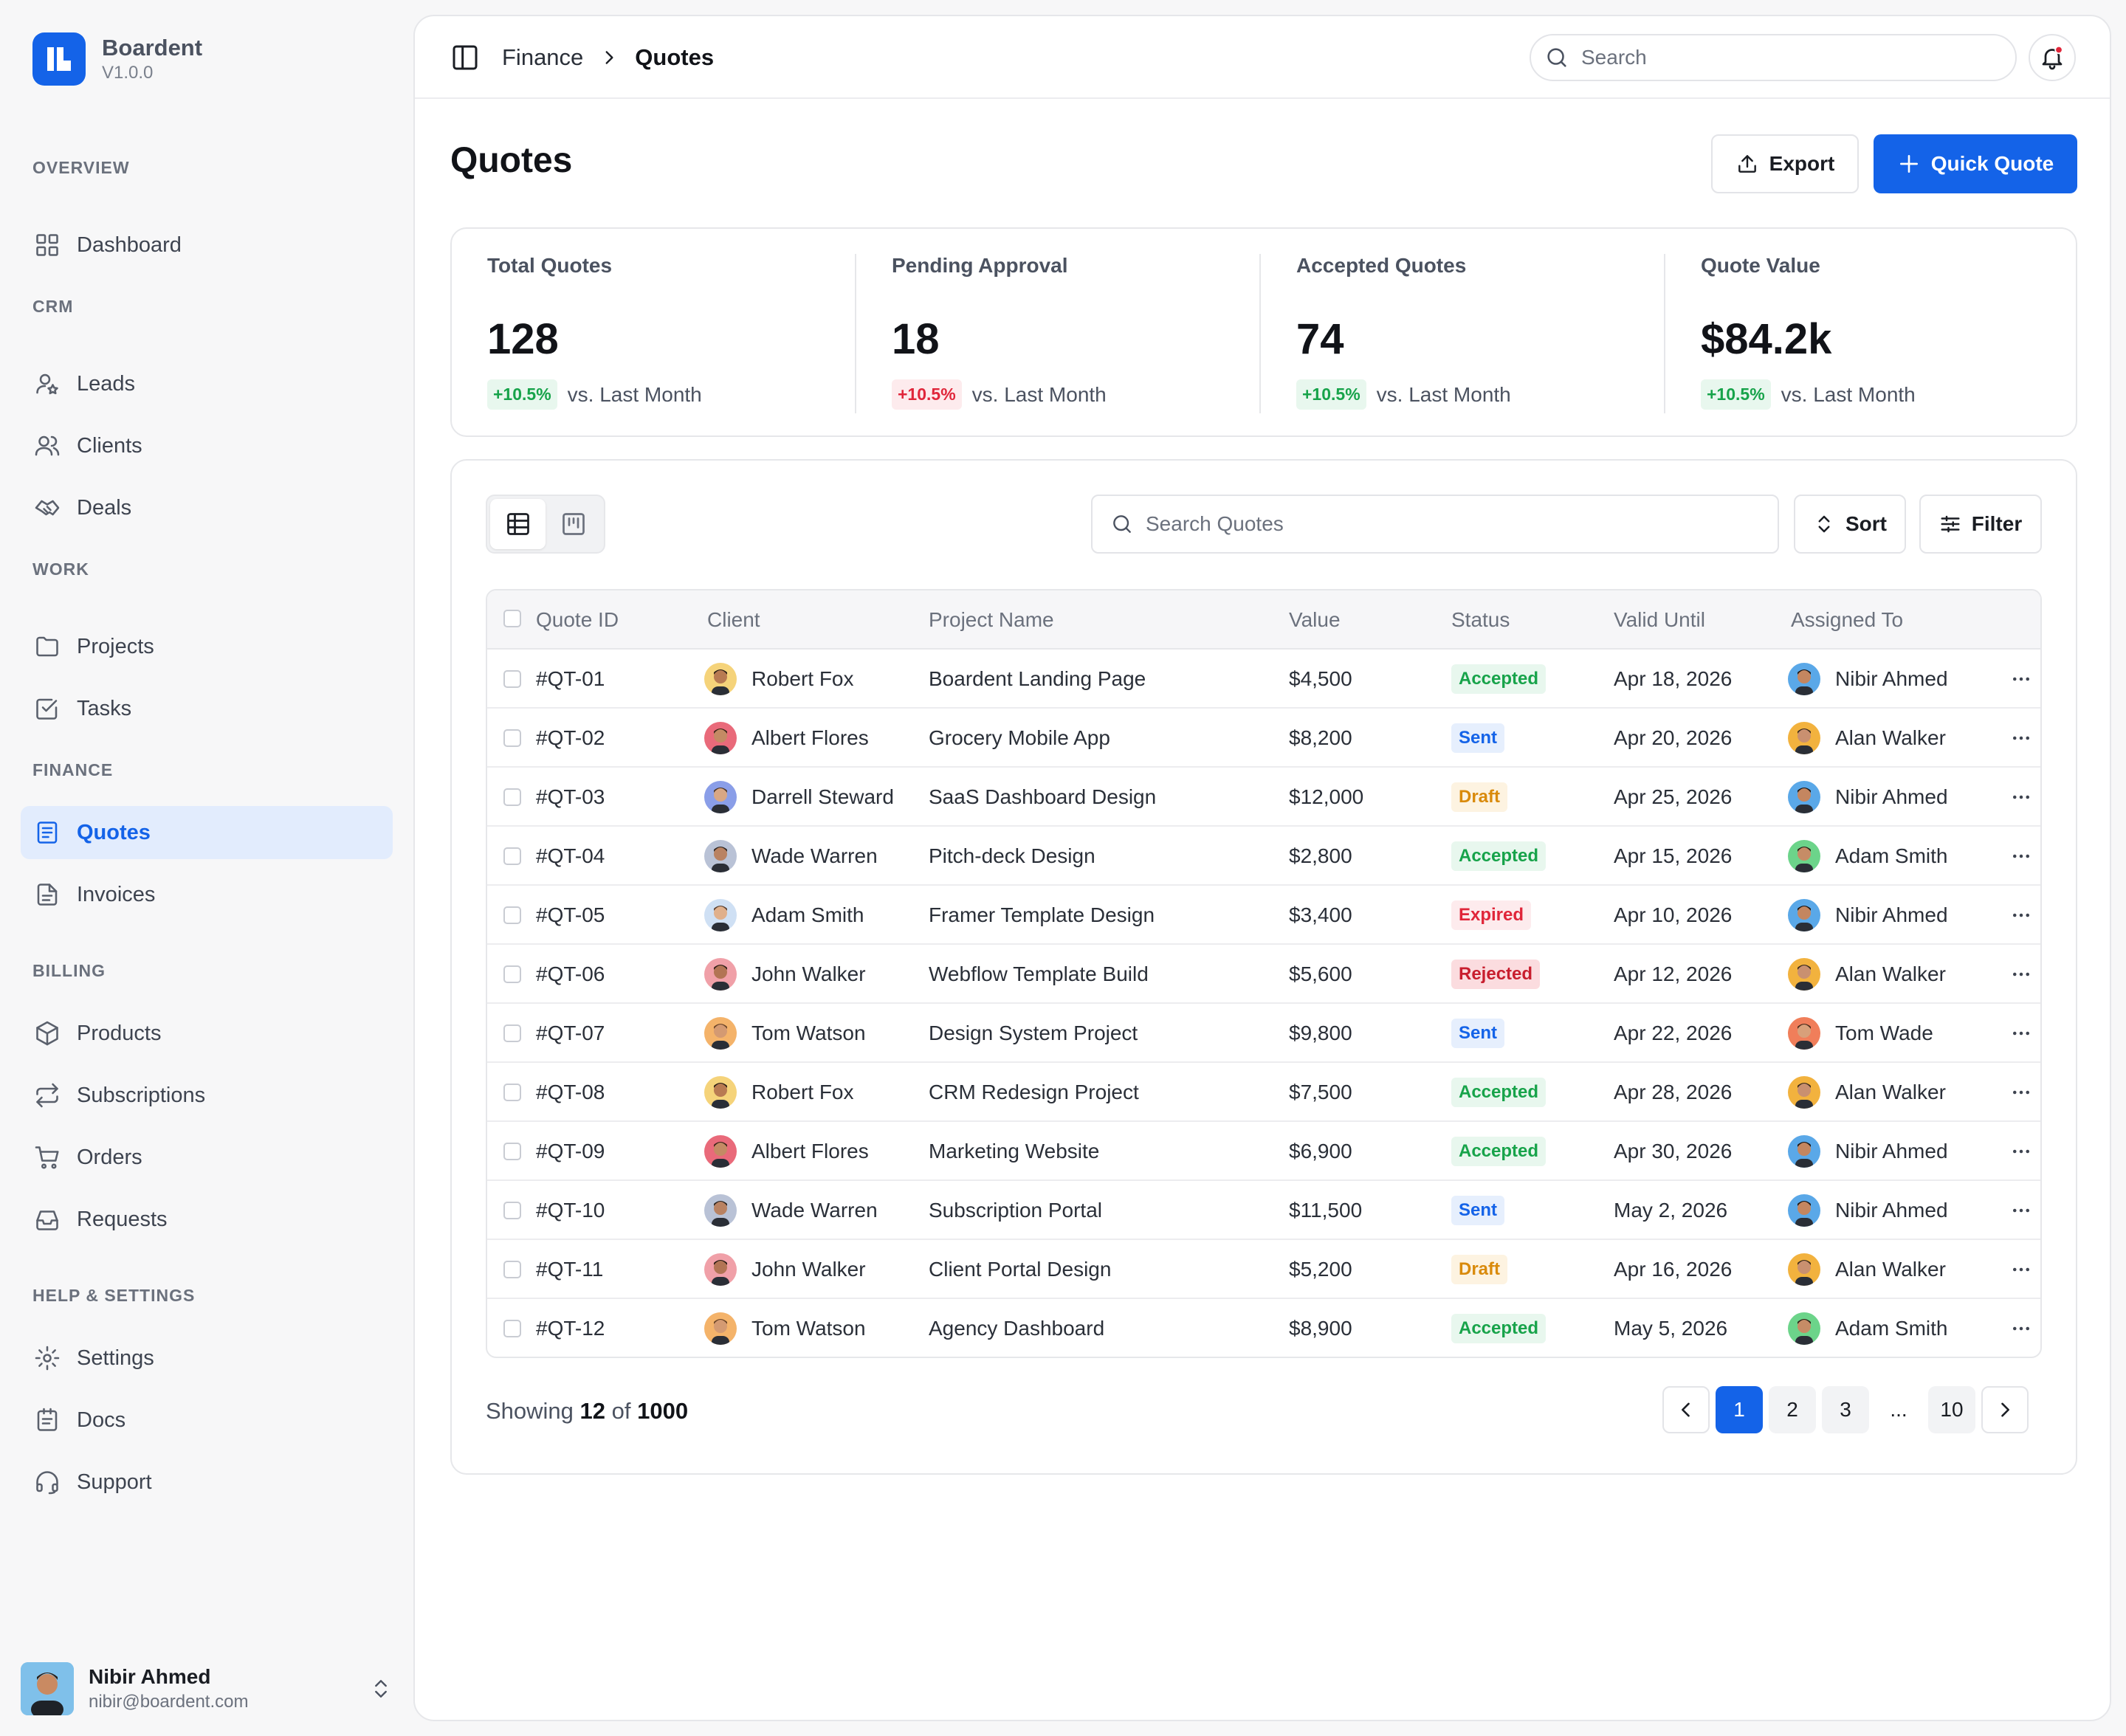  What do you see at coordinates (1785, 163) in the screenshot?
I see `export-button: Export` at bounding box center [1785, 163].